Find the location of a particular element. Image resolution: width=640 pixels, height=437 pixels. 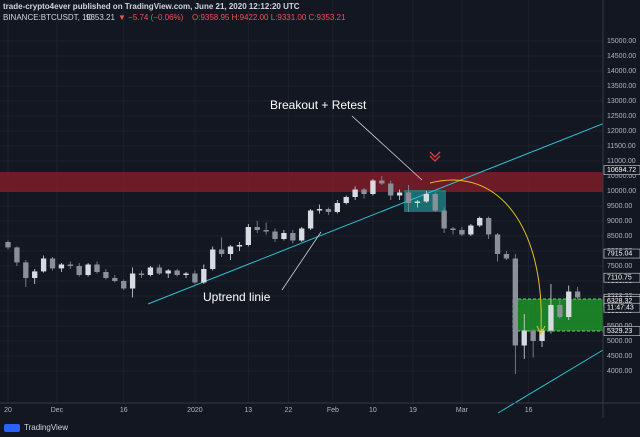

change: ▼ −5.74 (−0.06%) is located at coordinates (151, 17).